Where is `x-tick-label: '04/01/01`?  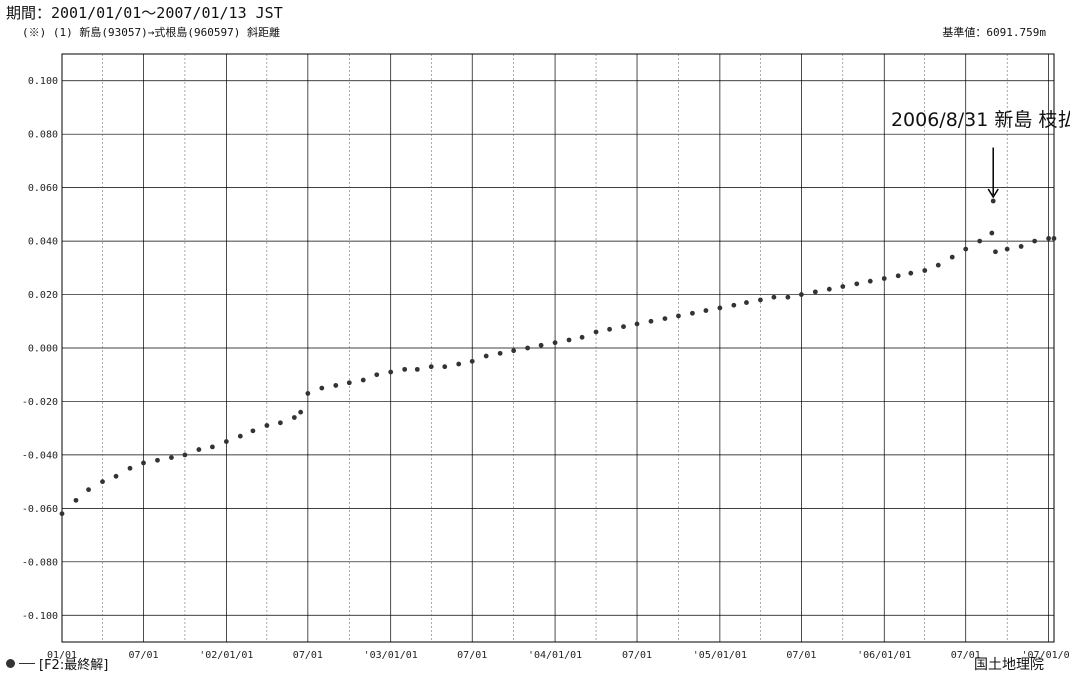
x-tick-label: '04/01/01 is located at coordinates (555, 655).